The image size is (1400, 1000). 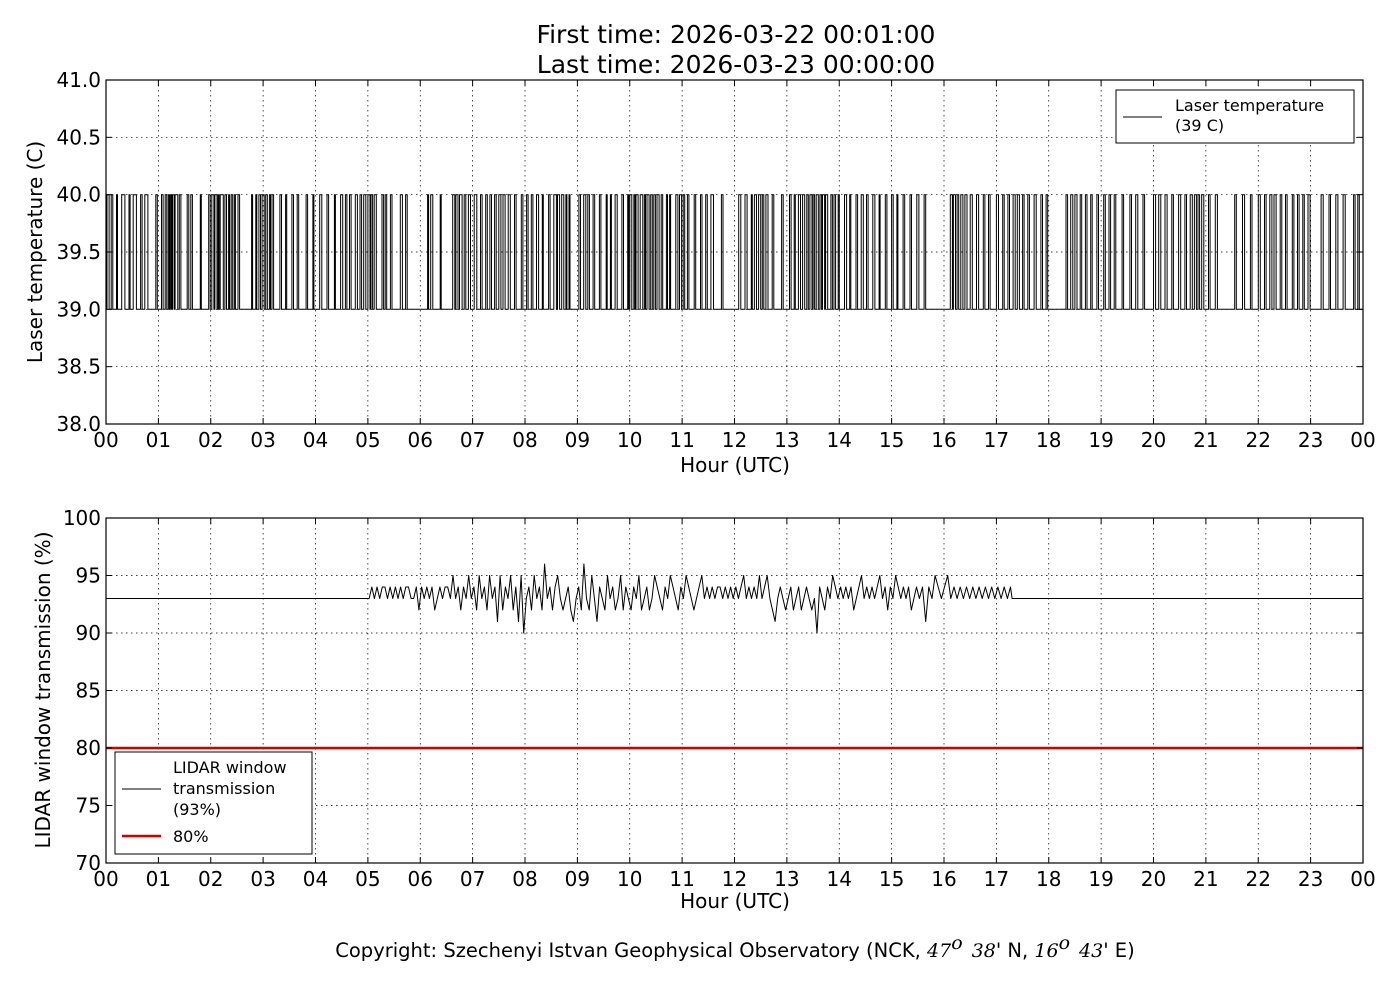 What do you see at coordinates (88, 806) in the screenshot?
I see `lidar-transmission-ytick-label: 75` at bounding box center [88, 806].